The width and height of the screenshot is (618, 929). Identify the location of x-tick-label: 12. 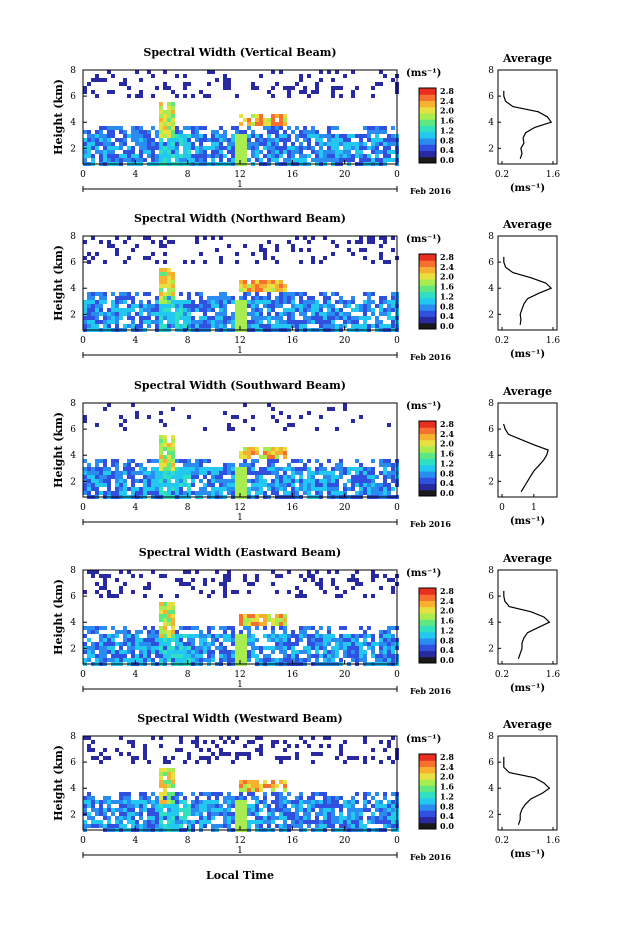
(239, 675).